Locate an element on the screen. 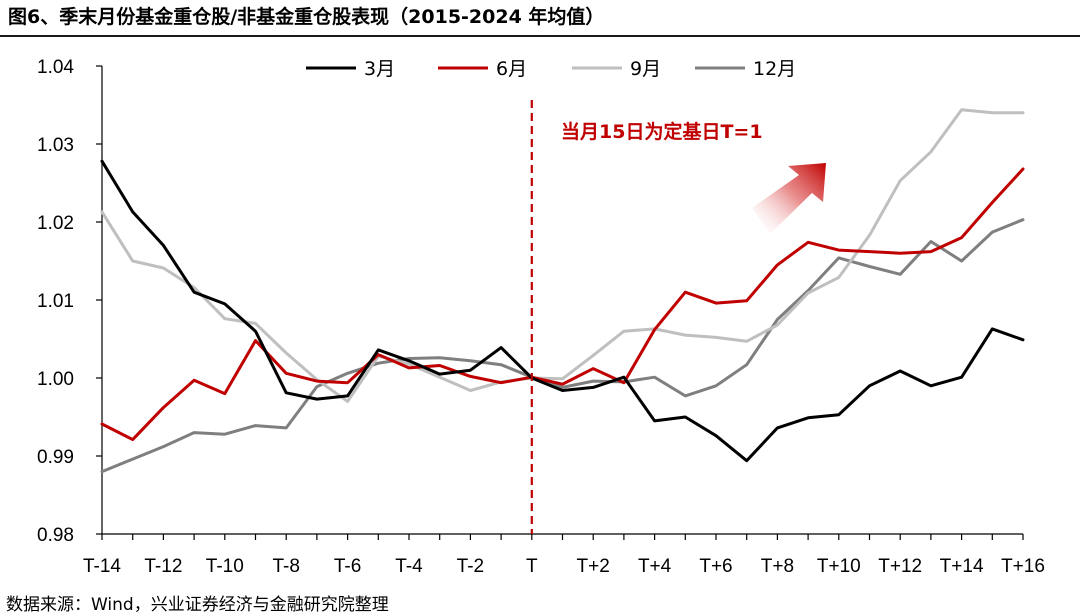  x-tick-label: T-4 is located at coordinates (409, 566).